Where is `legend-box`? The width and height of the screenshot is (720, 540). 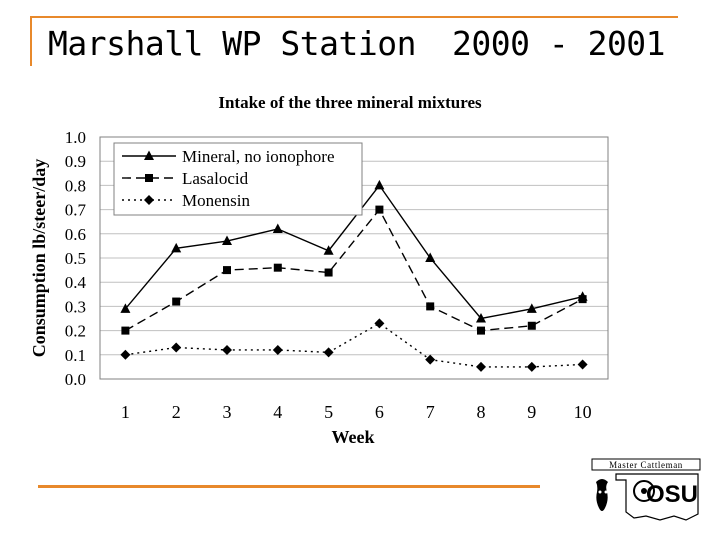 legend-box is located at coordinates (238, 179).